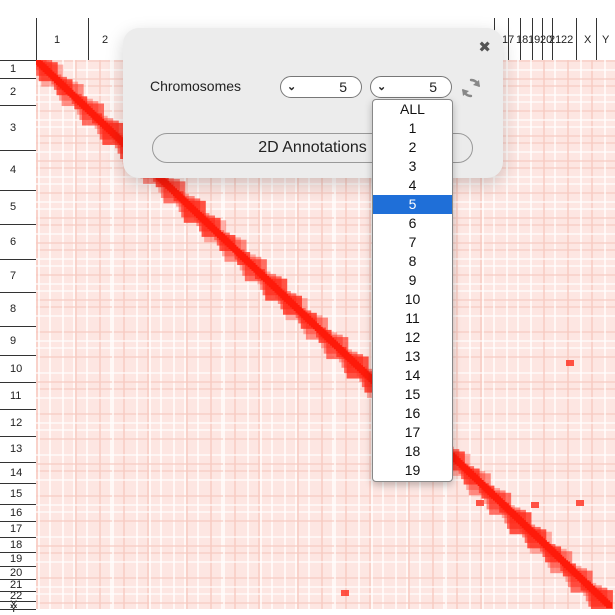  I want to click on dropdown-option: 8, so click(412, 261).